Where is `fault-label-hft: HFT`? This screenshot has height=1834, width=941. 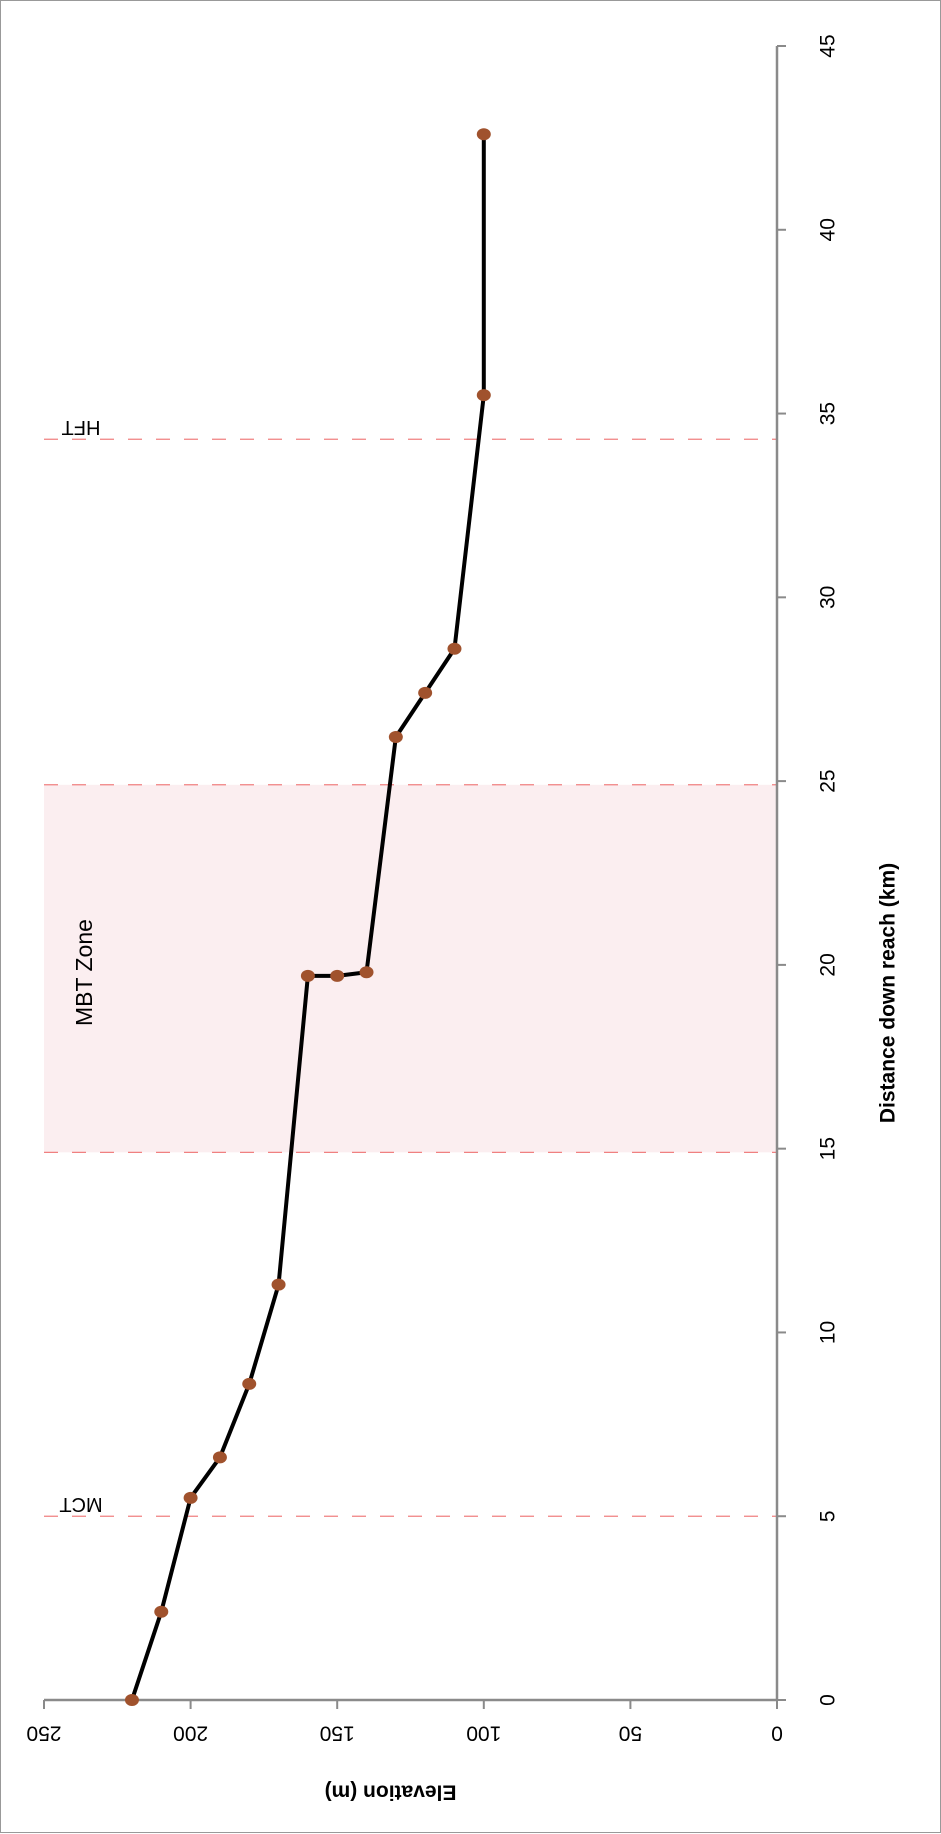 fault-label-hft: HFT is located at coordinates (81, 427).